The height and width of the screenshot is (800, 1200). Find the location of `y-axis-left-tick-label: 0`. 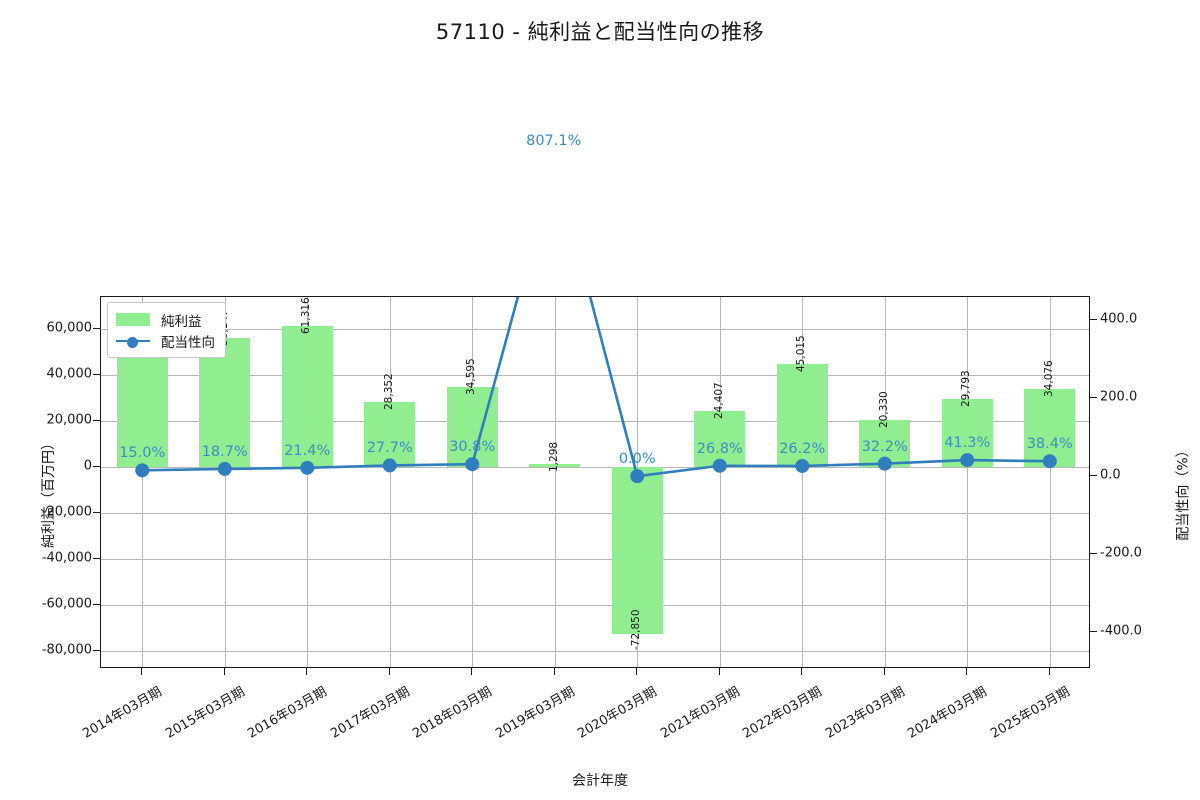

y-axis-left-tick-label: 0 is located at coordinates (87, 466).